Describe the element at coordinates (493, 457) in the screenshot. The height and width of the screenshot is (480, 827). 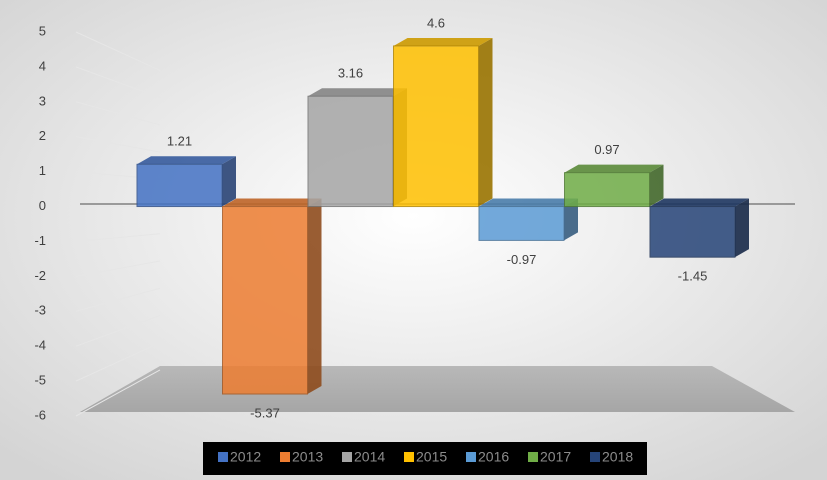
I see `legend-label: 2016` at that location.